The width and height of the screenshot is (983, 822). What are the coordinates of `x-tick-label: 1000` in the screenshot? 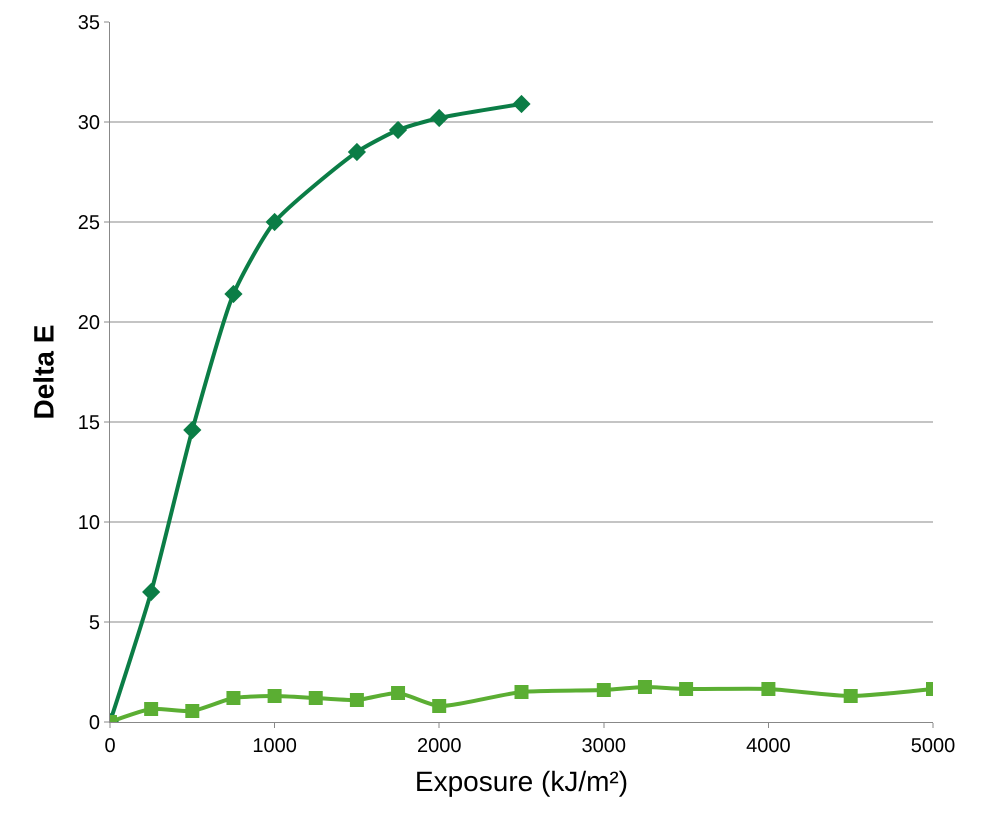 It's located at (274, 746).